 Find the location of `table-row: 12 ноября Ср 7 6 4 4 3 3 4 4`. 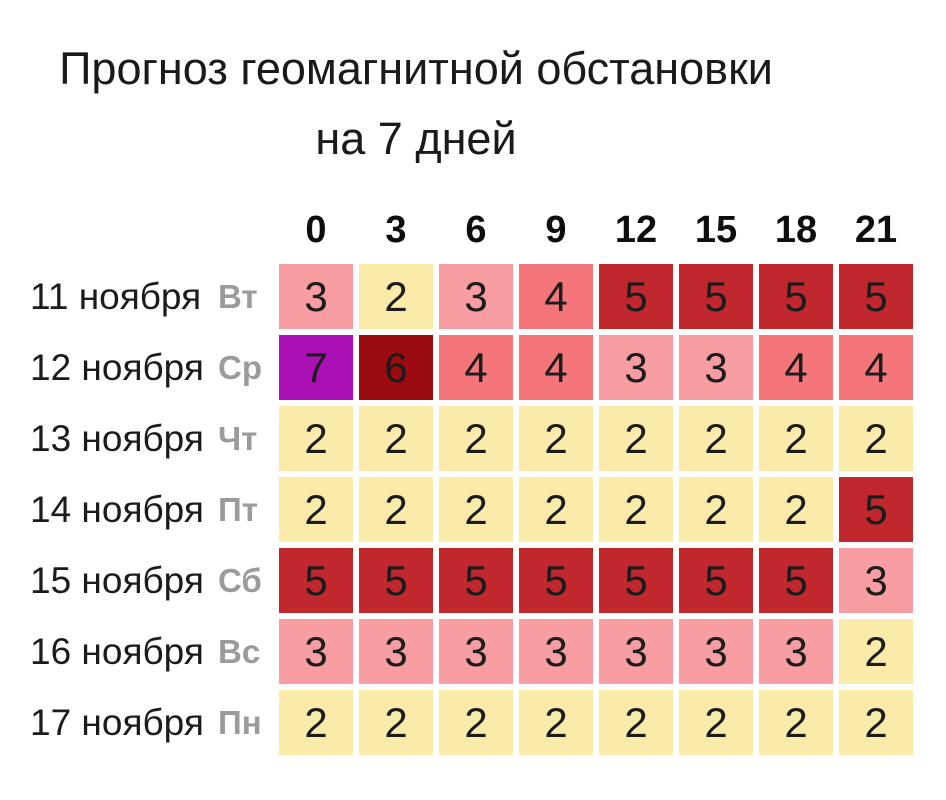

table-row: 12 ноября Ср 7 6 4 4 3 3 4 4 is located at coordinates (471, 367).